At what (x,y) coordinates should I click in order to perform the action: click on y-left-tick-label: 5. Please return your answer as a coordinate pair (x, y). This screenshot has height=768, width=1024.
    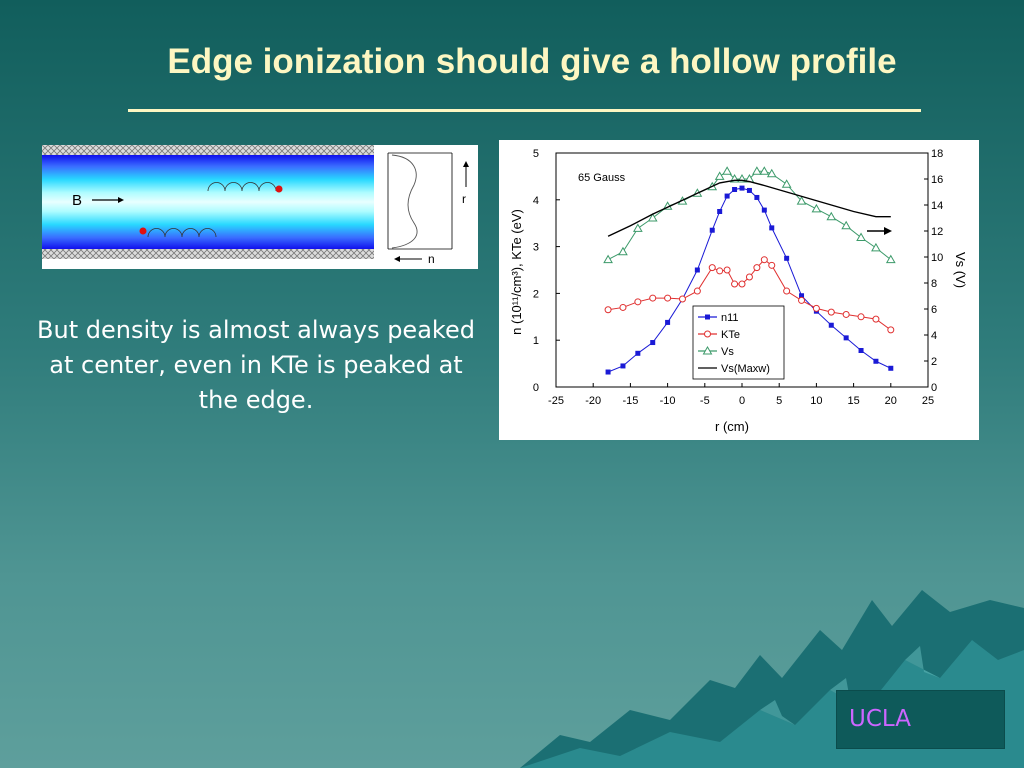
    Looking at the image, I should click on (536, 154).